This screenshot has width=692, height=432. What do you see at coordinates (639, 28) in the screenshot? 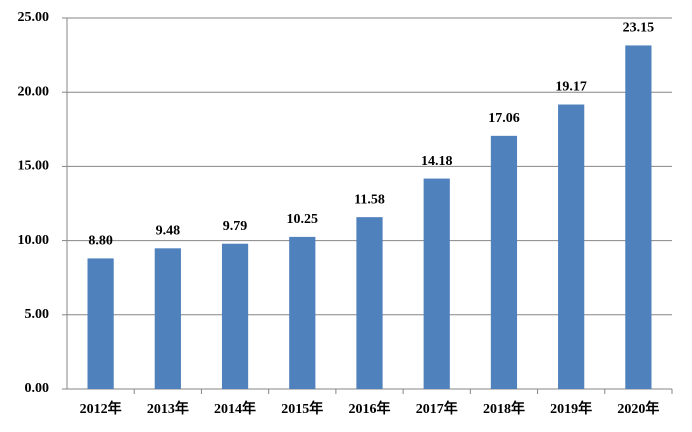
I see `value-label: 23.15` at bounding box center [639, 28].